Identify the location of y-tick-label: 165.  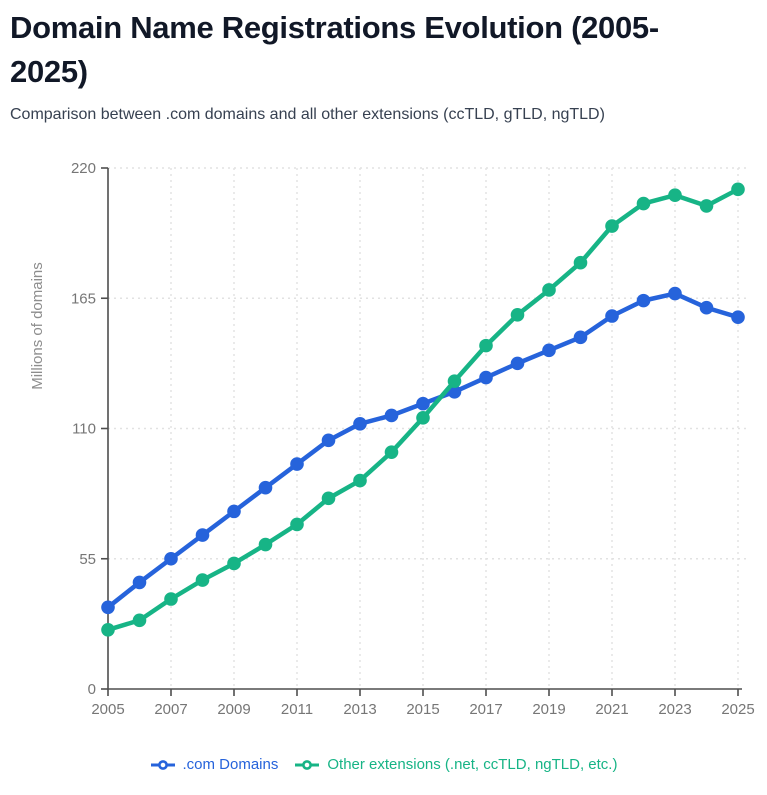
(83, 298).